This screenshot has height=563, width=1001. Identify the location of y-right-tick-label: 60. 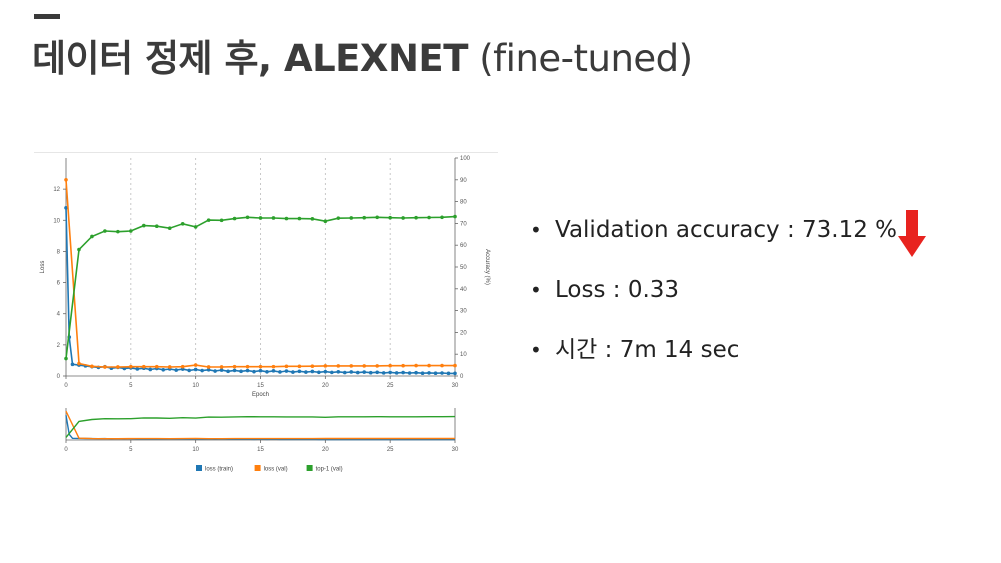
(463, 246).